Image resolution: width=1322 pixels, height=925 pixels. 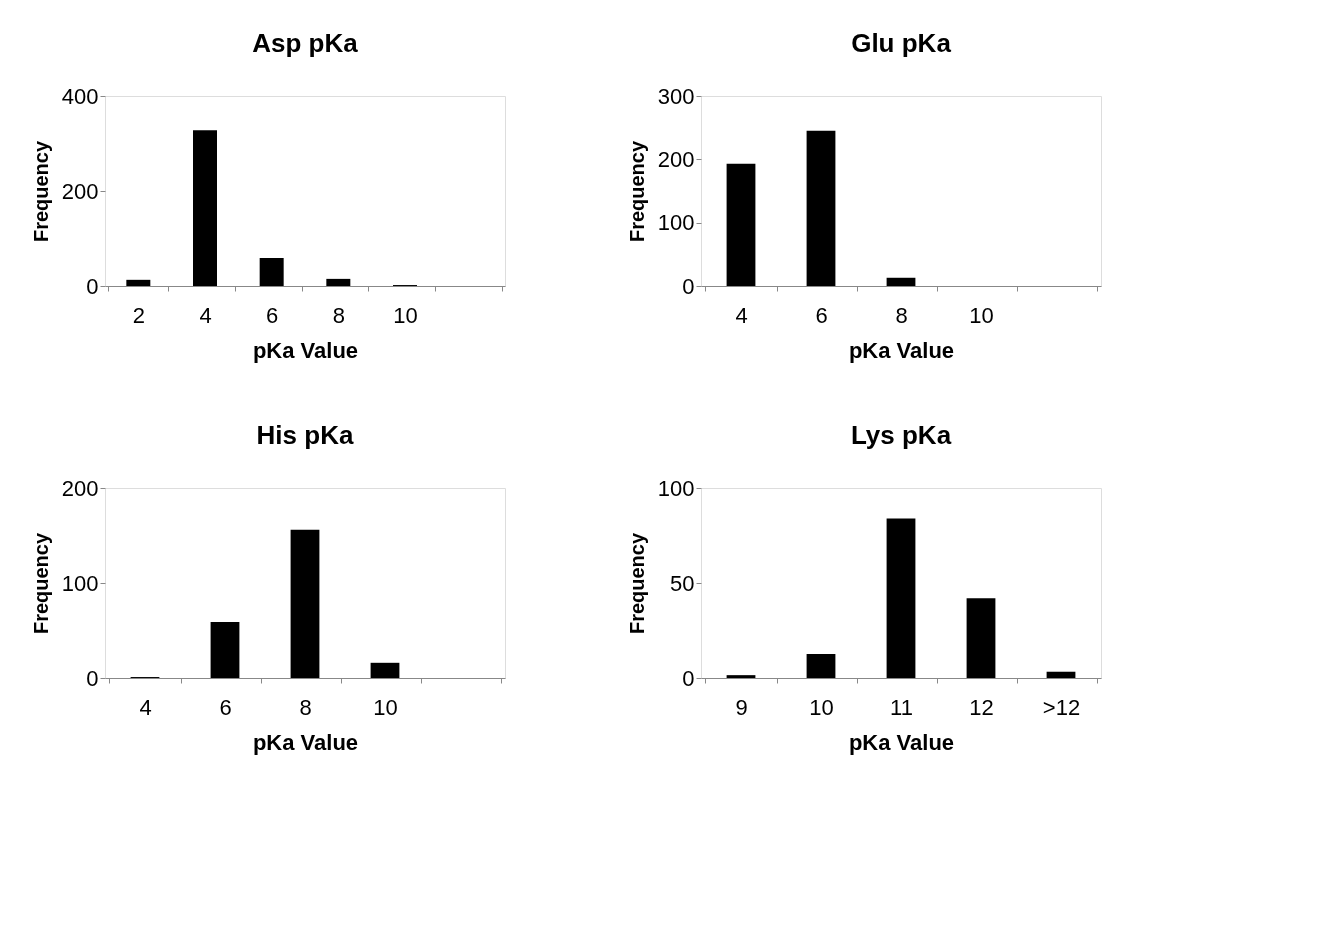 I want to click on chart-title: Asp pKa, so click(x=305, y=43).